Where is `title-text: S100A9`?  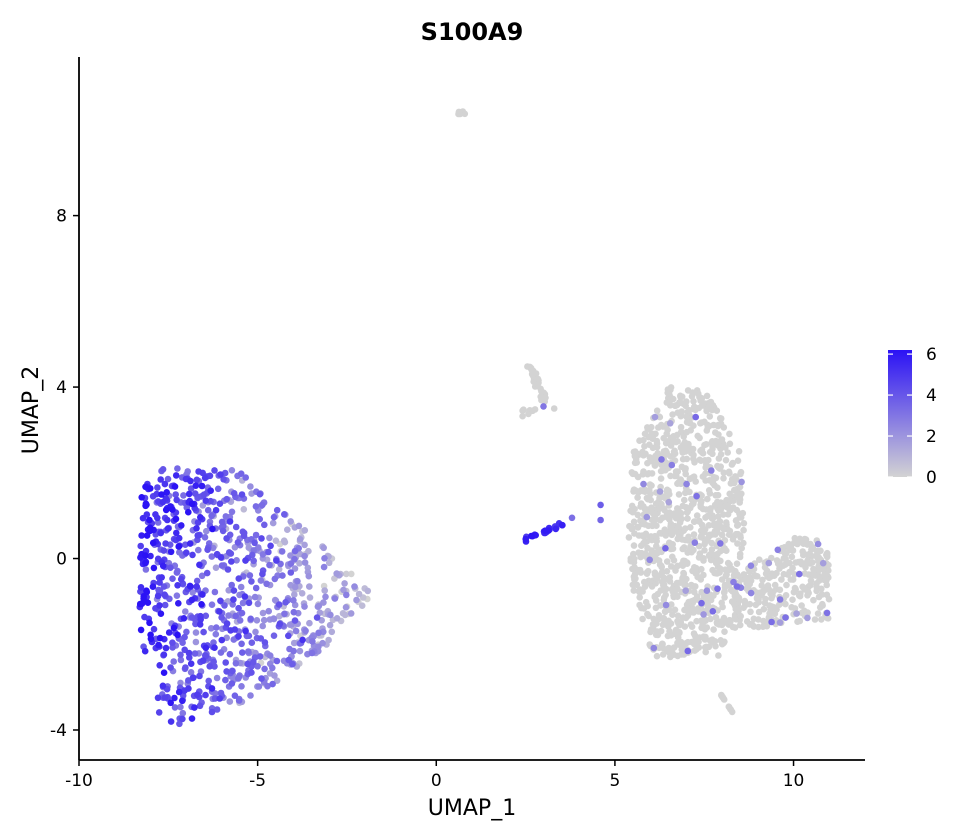
title-text: S100A9 is located at coordinates (472, 32).